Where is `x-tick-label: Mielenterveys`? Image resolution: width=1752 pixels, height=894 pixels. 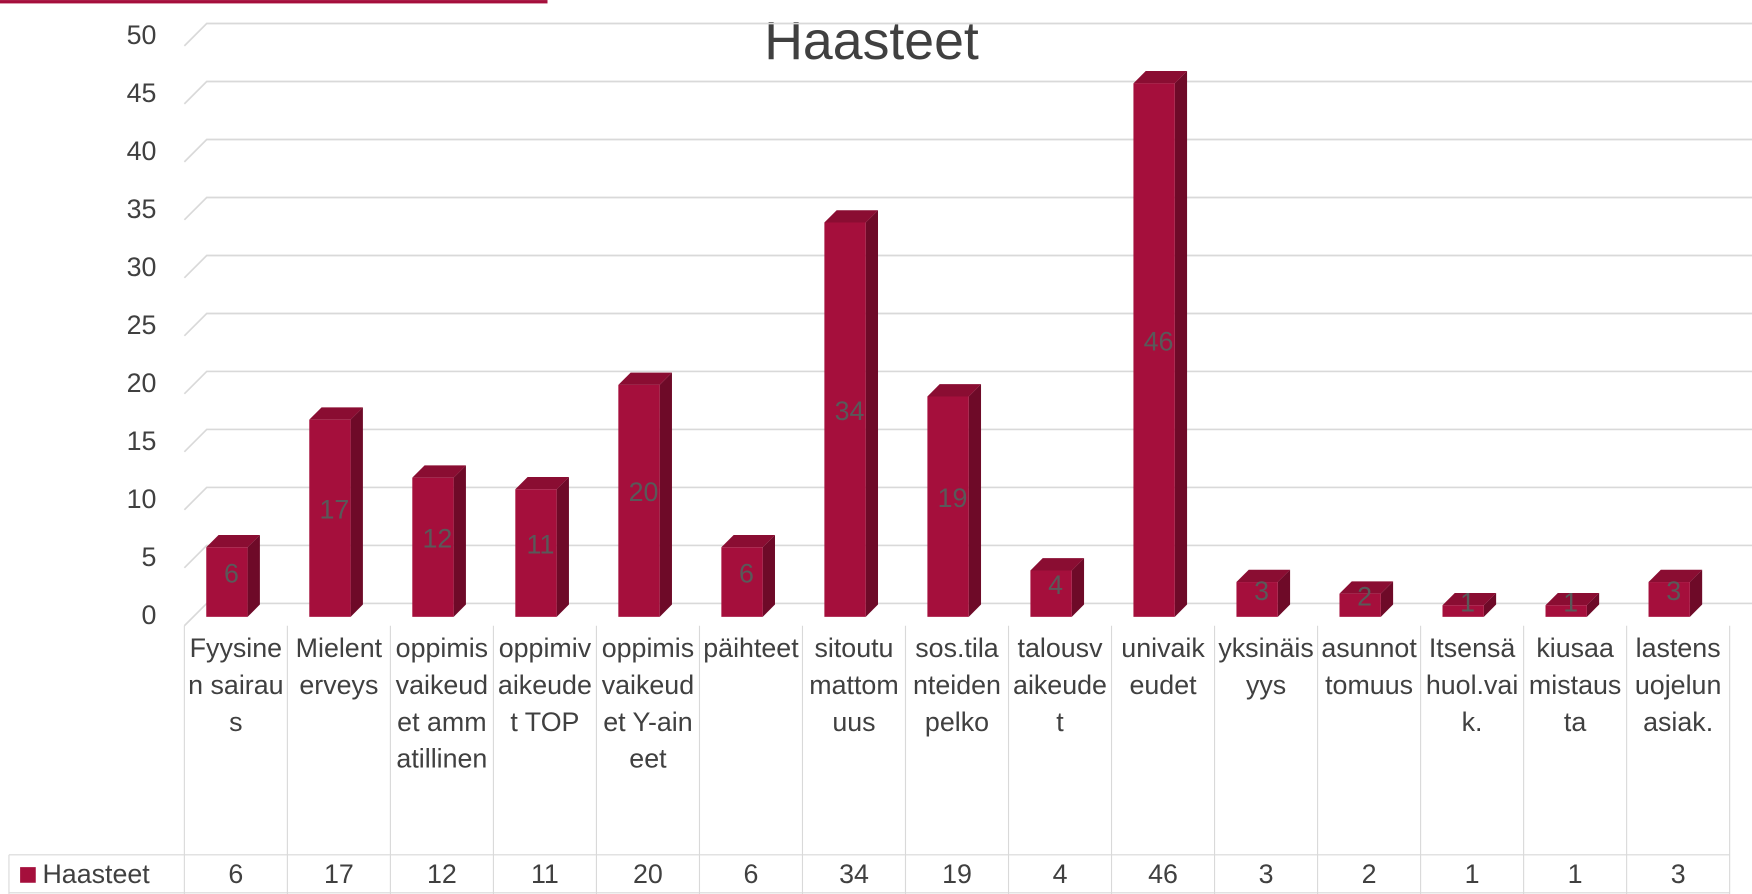
x-tick-label: Mielenterveys is located at coordinates (339, 667).